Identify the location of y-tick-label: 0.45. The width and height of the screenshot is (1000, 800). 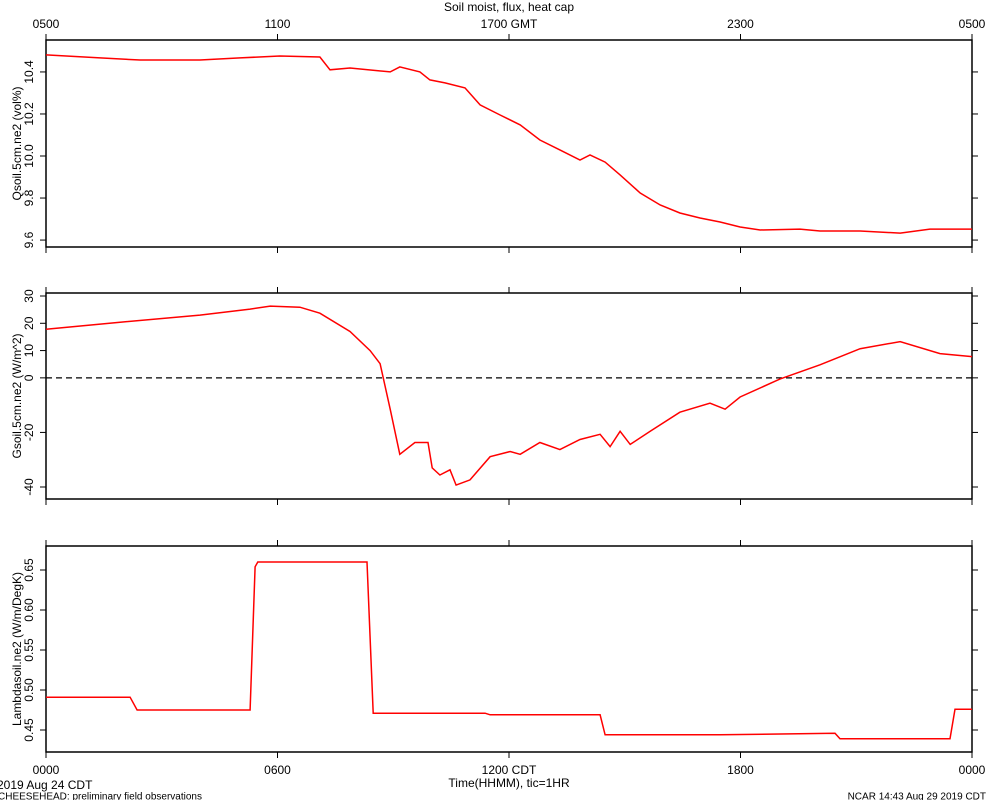
(29, 730).